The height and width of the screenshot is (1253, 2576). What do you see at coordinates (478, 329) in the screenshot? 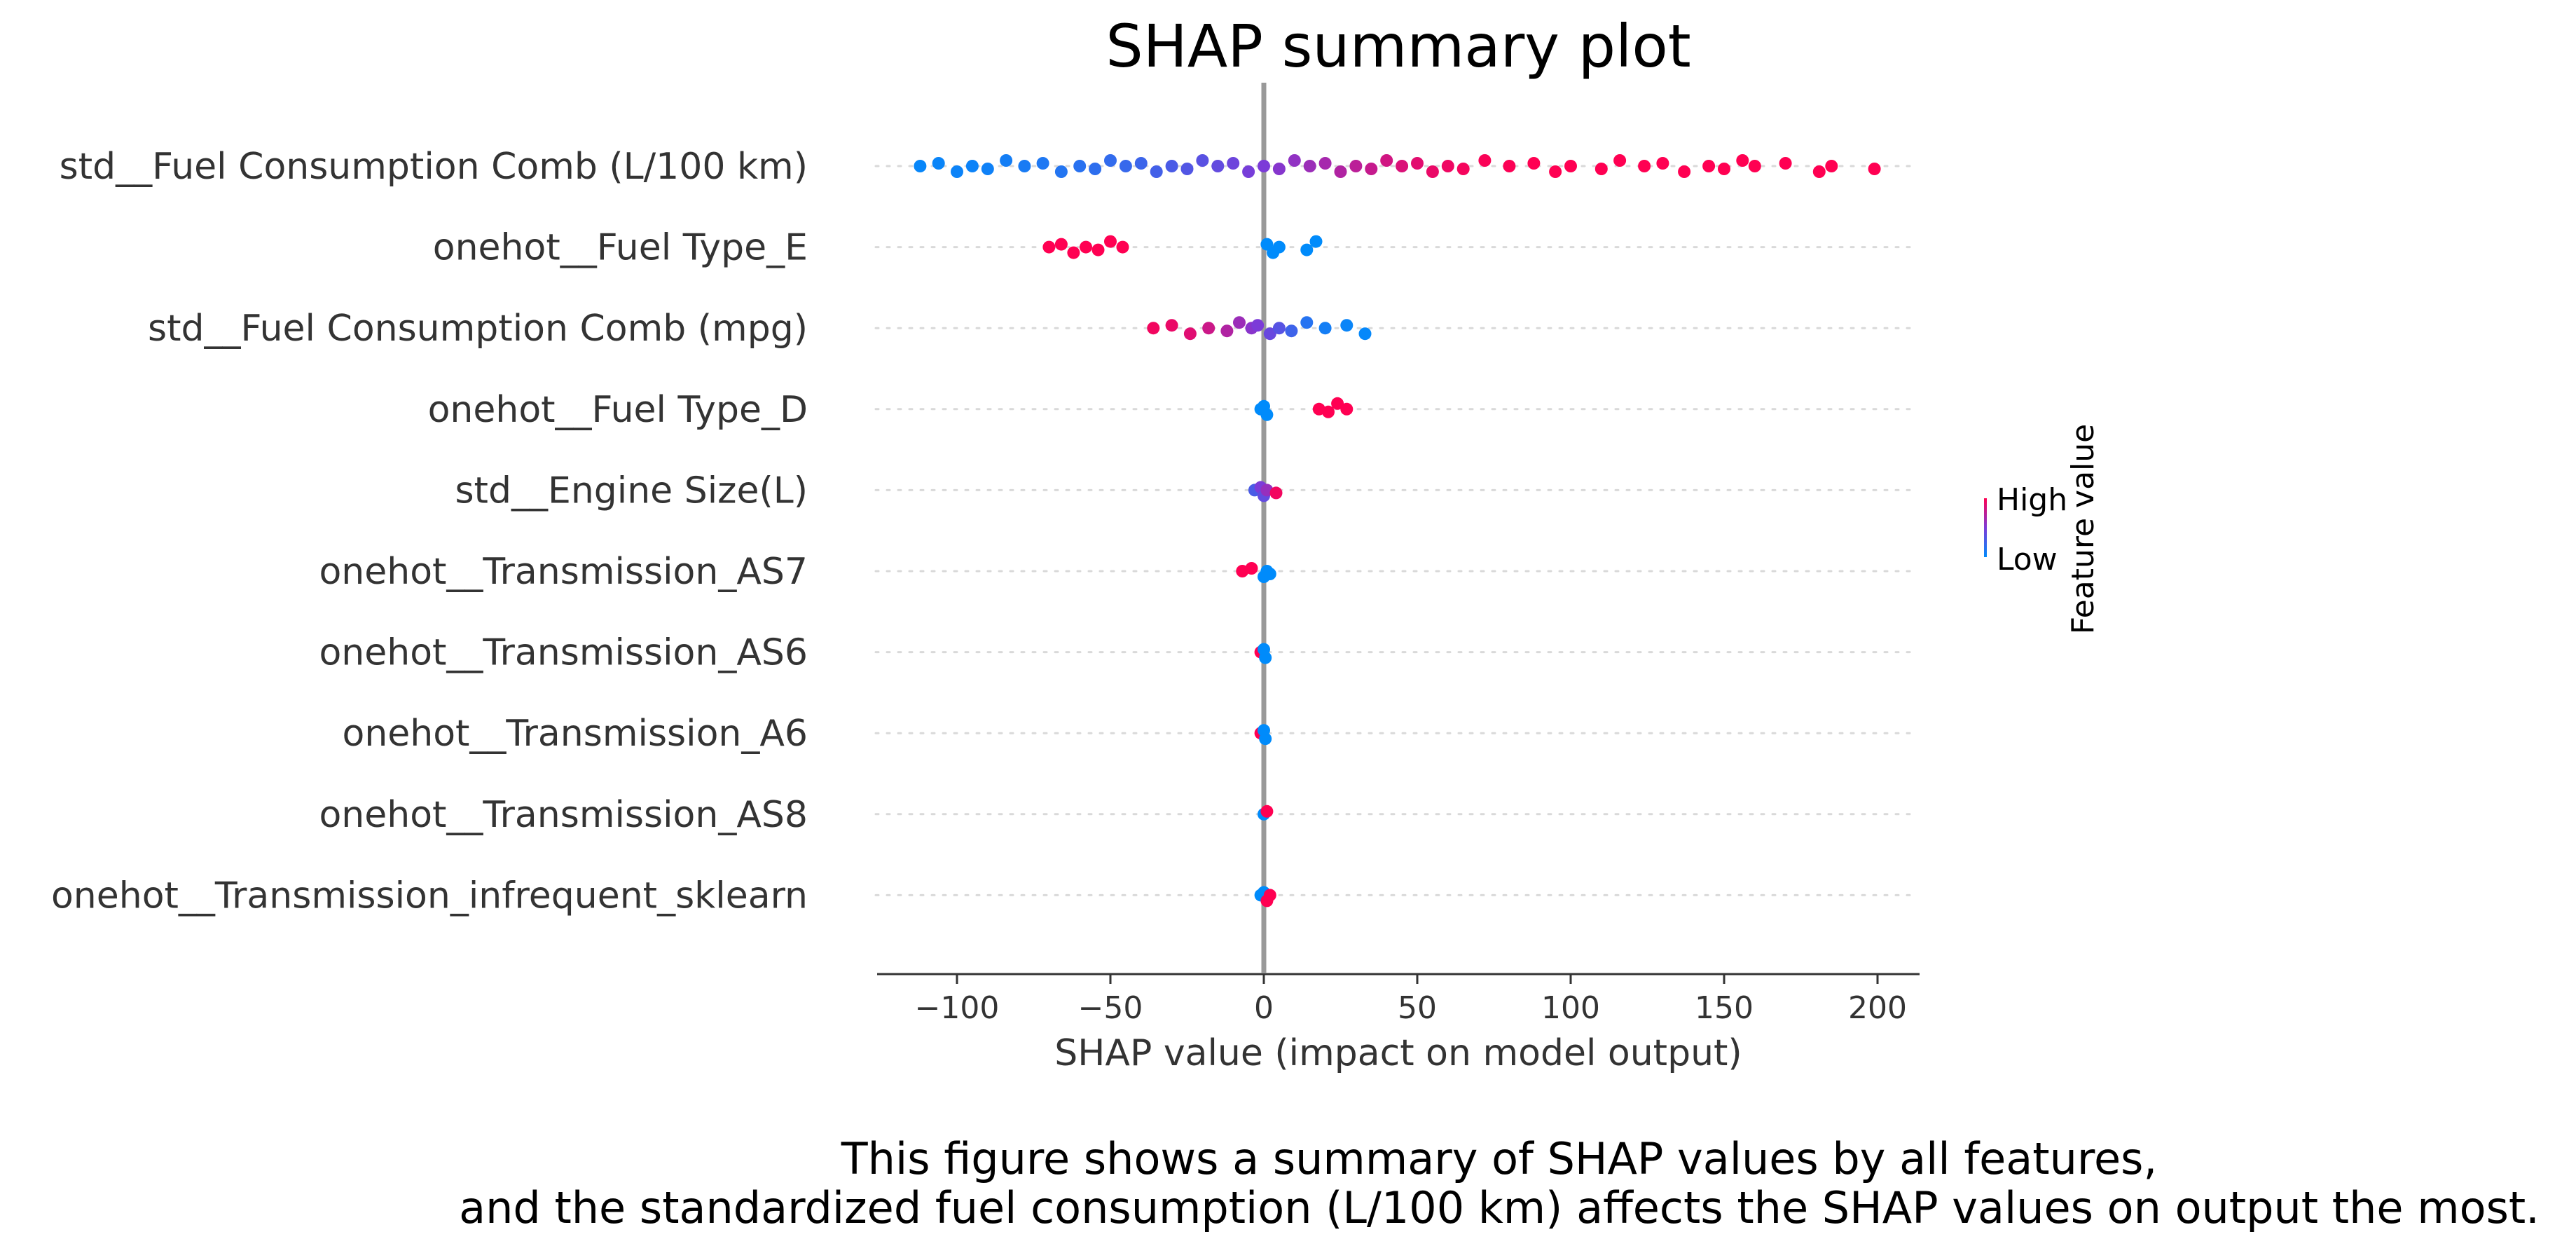
I see `feature-label: std__Fuel Consumption Comb (mpg)` at bounding box center [478, 329].